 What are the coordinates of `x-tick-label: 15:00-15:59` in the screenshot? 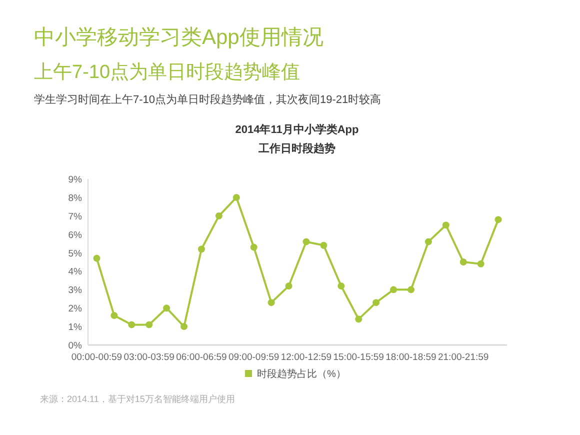 It's located at (358, 357).